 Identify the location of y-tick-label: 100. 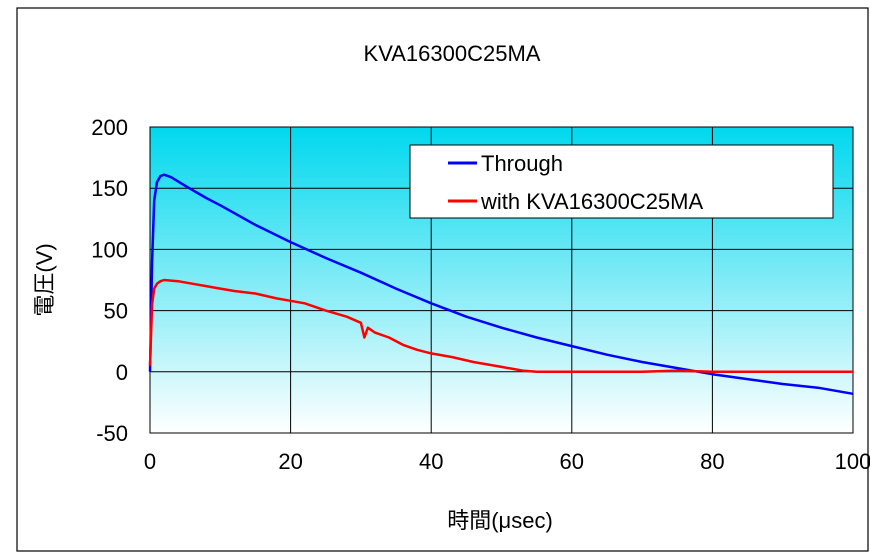
(109, 249).